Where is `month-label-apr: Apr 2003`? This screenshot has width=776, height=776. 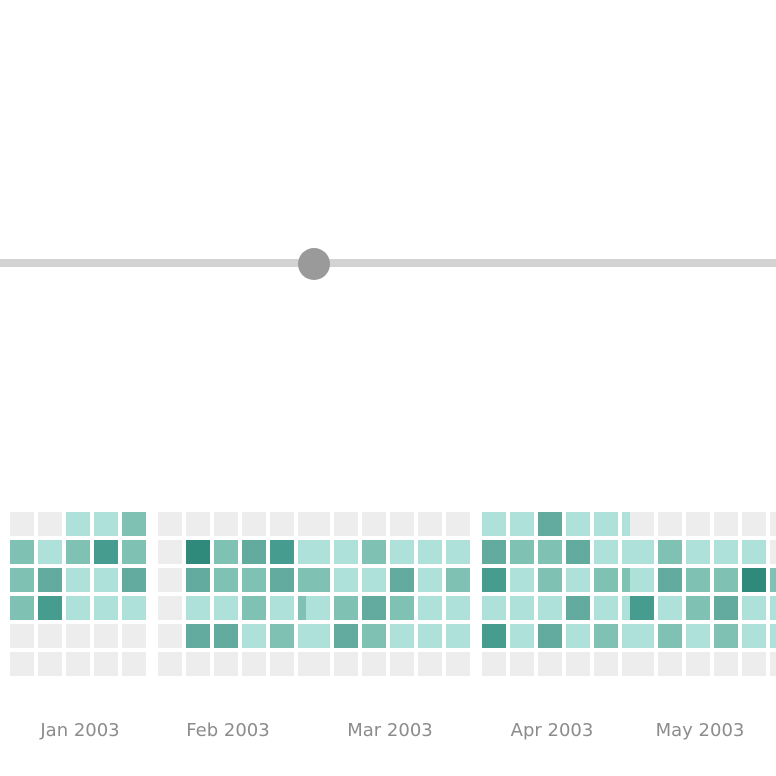
month-label-apr: Apr 2003 is located at coordinates (552, 730).